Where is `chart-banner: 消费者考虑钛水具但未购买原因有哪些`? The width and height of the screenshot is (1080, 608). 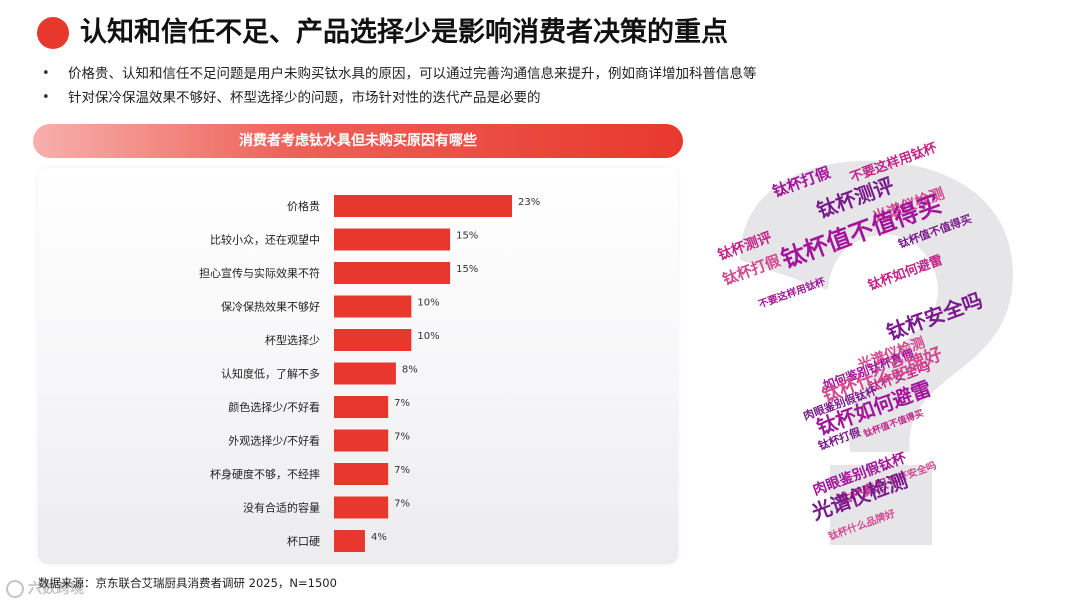
chart-banner: 消费者考虑钛水具但未购买原因有哪些 is located at coordinates (358, 141).